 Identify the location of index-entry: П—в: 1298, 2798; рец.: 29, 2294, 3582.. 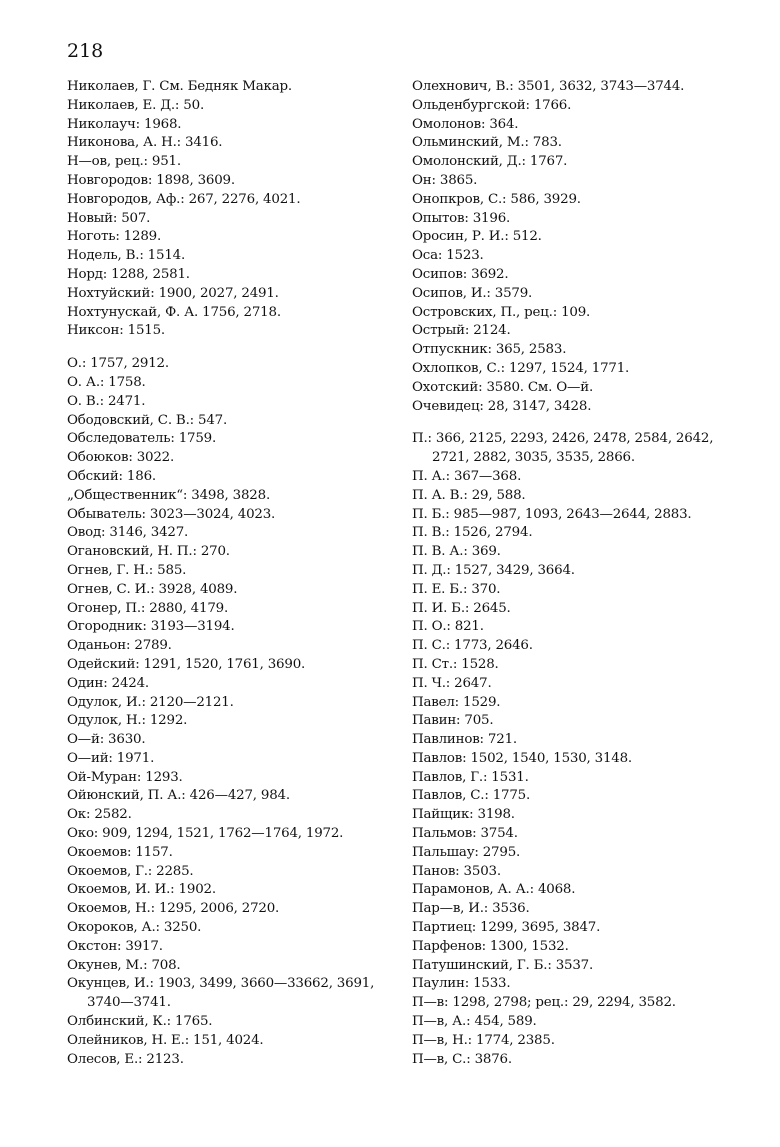
(587, 1003).